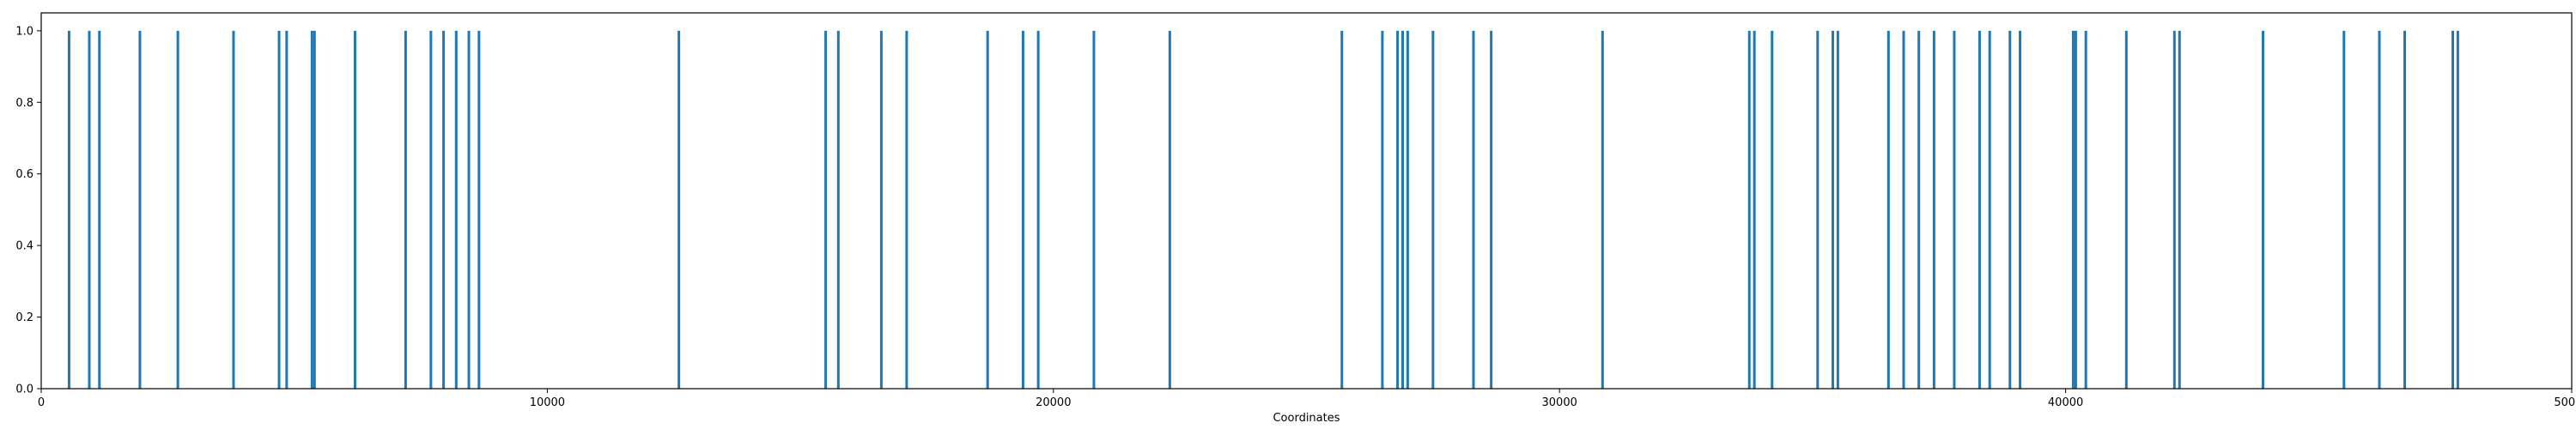  Describe the element at coordinates (24, 104) in the screenshot. I see `y-tick-label: 0.8` at that location.